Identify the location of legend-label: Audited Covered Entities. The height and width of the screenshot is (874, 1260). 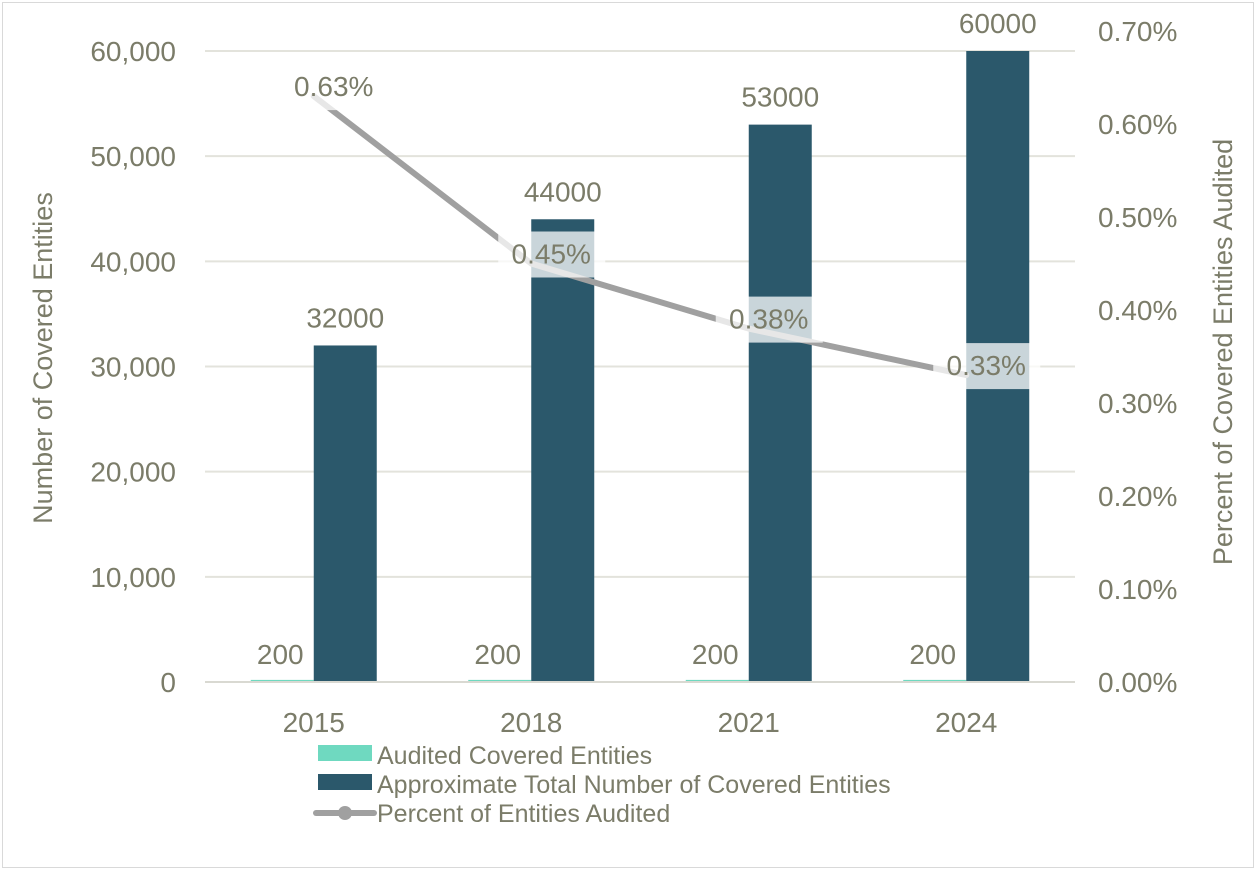
(514, 756).